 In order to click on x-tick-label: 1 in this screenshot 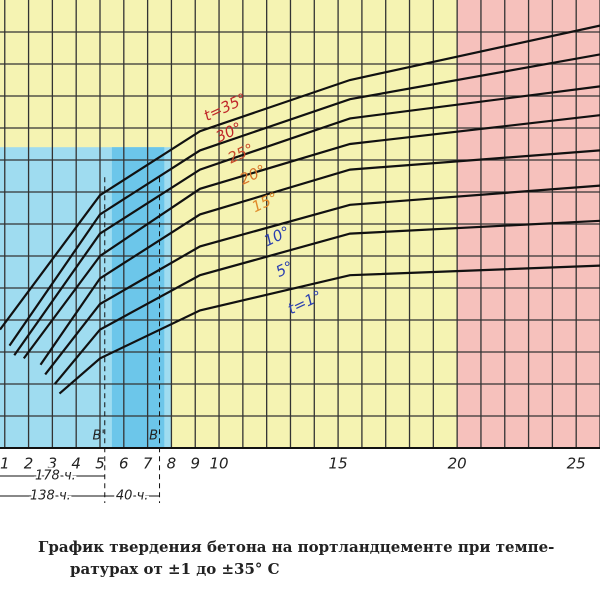, I will do `click(5, 464)`.